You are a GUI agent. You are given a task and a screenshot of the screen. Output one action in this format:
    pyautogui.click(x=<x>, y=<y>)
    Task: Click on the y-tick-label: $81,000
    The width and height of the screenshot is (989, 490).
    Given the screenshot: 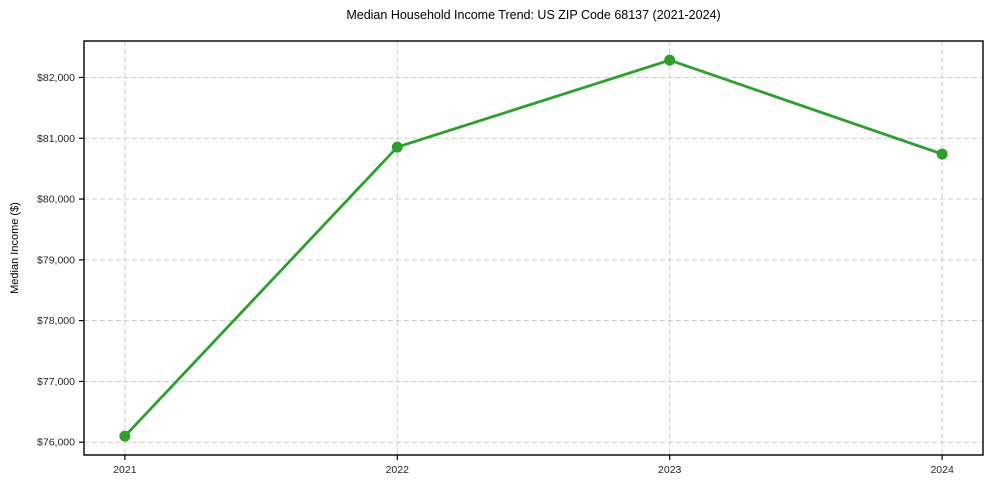 What is the action you would take?
    pyautogui.click(x=56, y=139)
    